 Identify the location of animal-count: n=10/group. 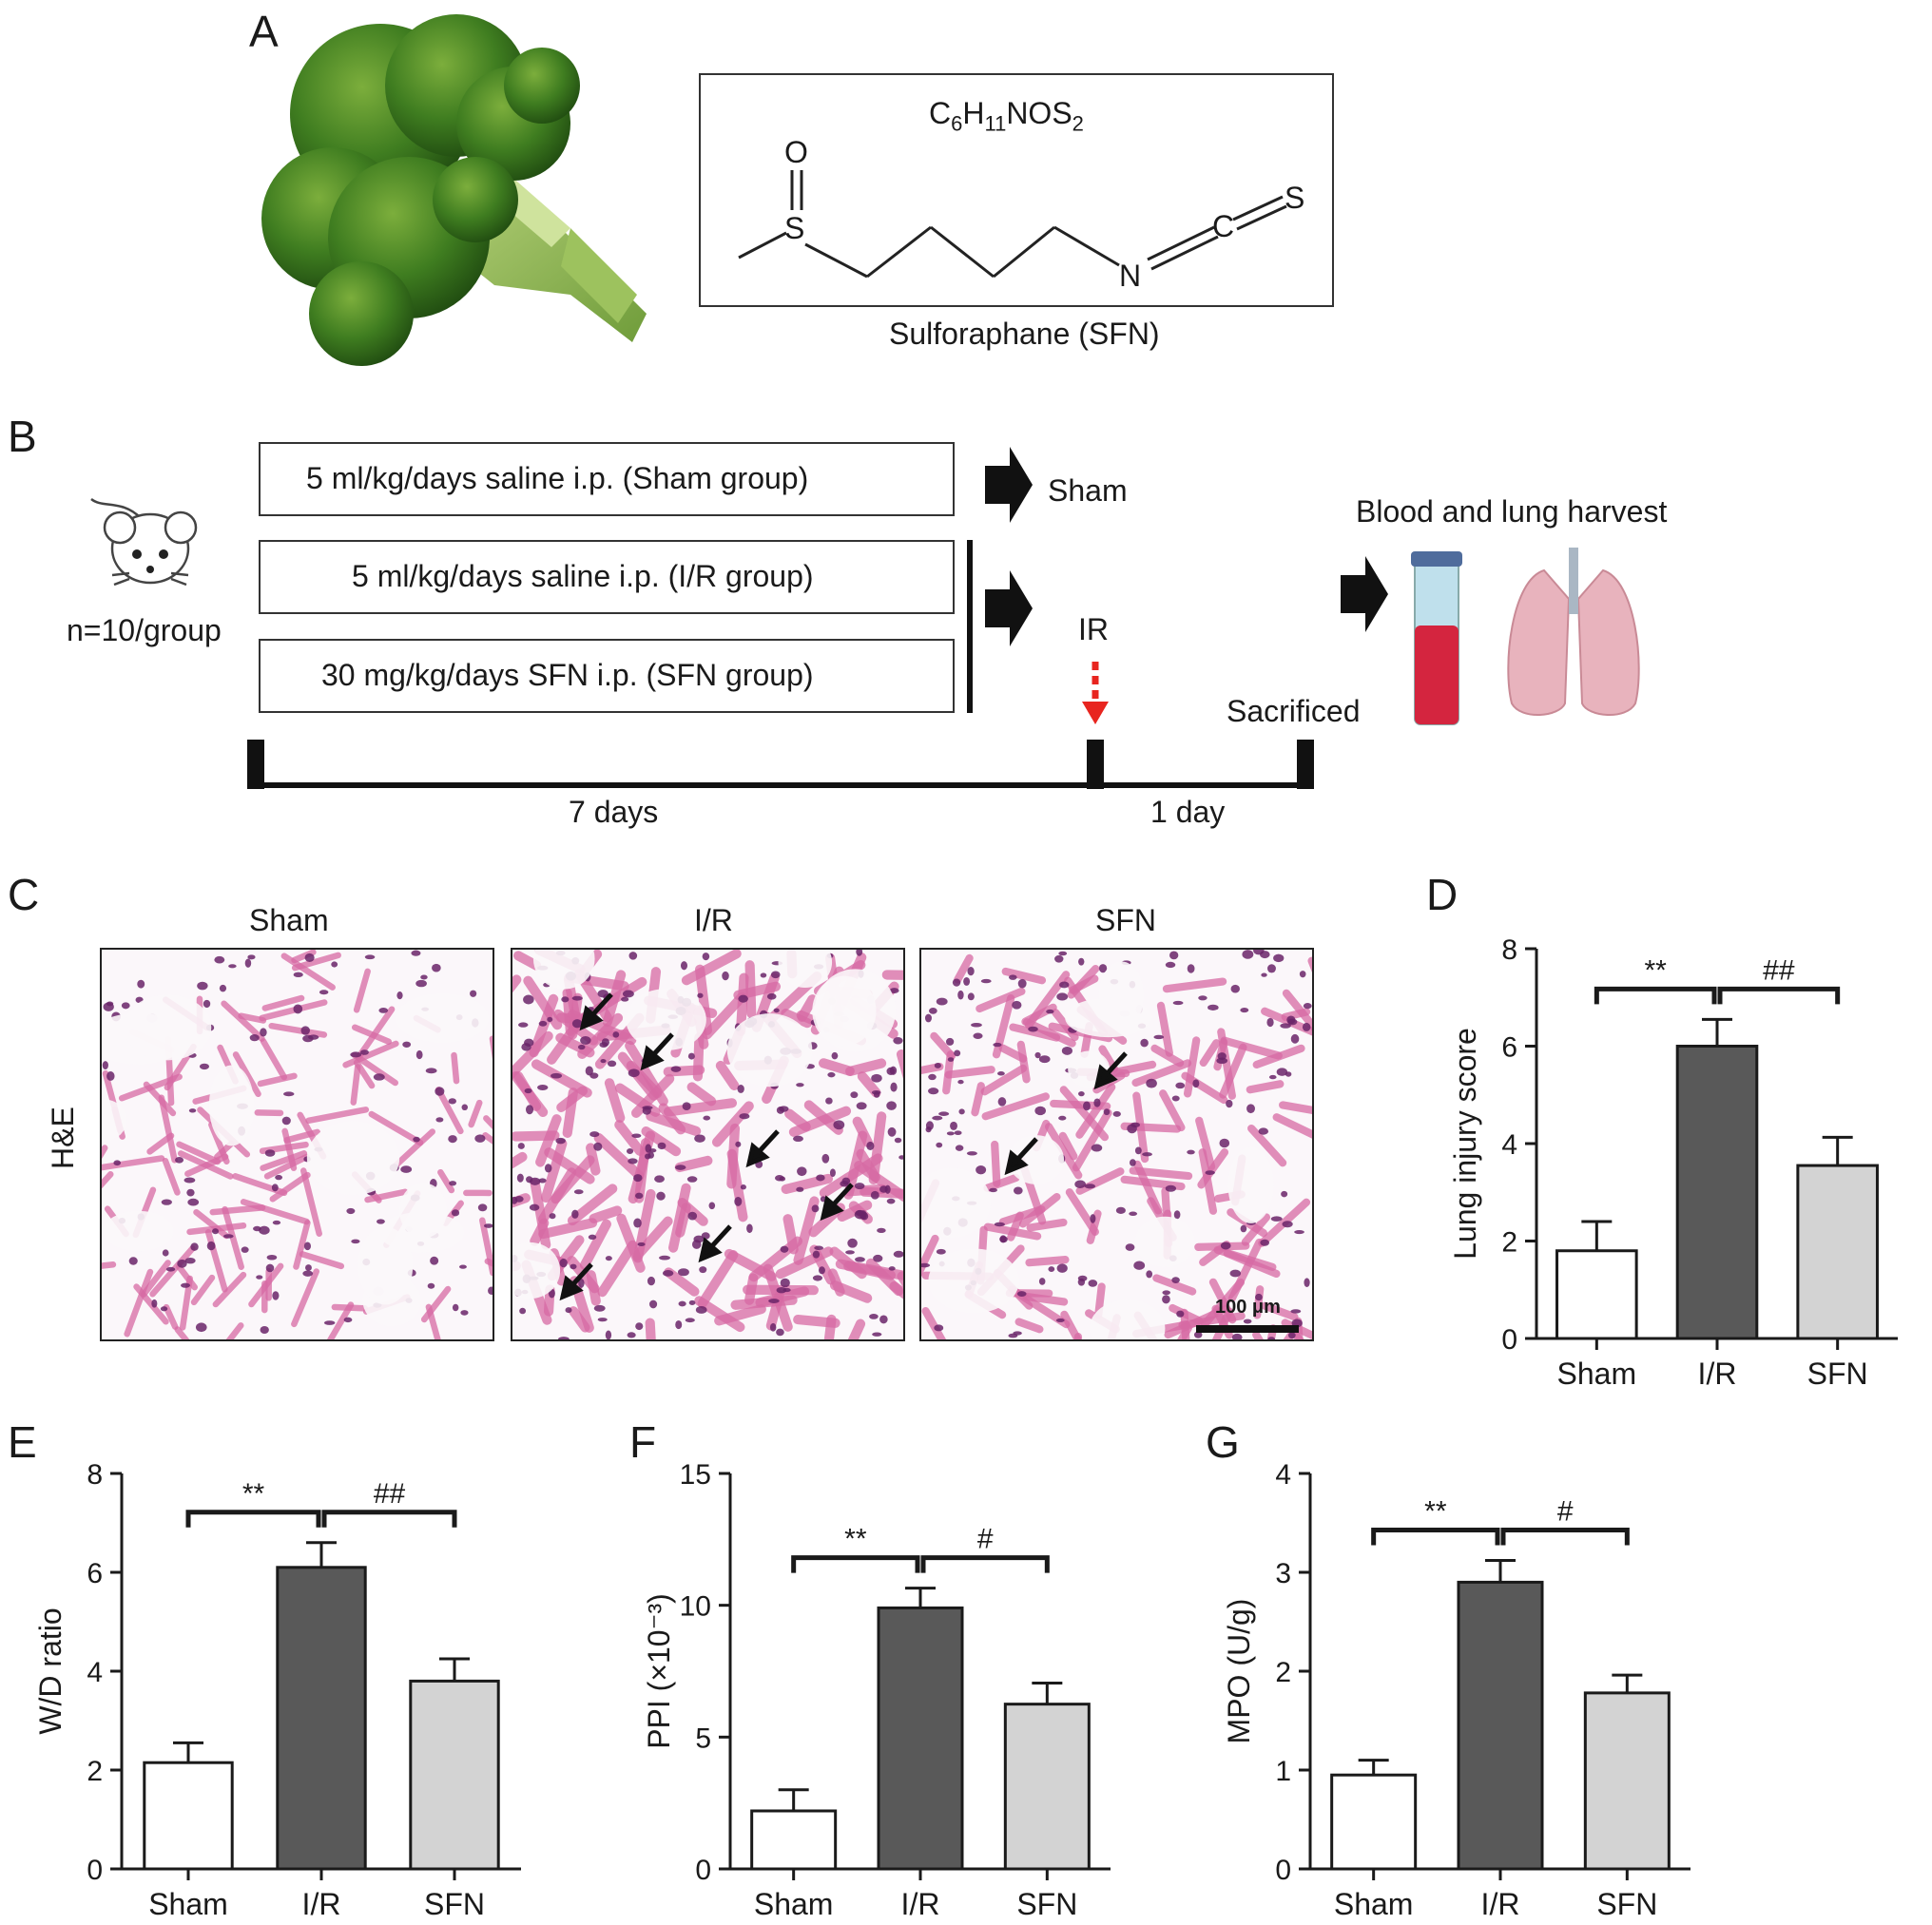
(144, 630).